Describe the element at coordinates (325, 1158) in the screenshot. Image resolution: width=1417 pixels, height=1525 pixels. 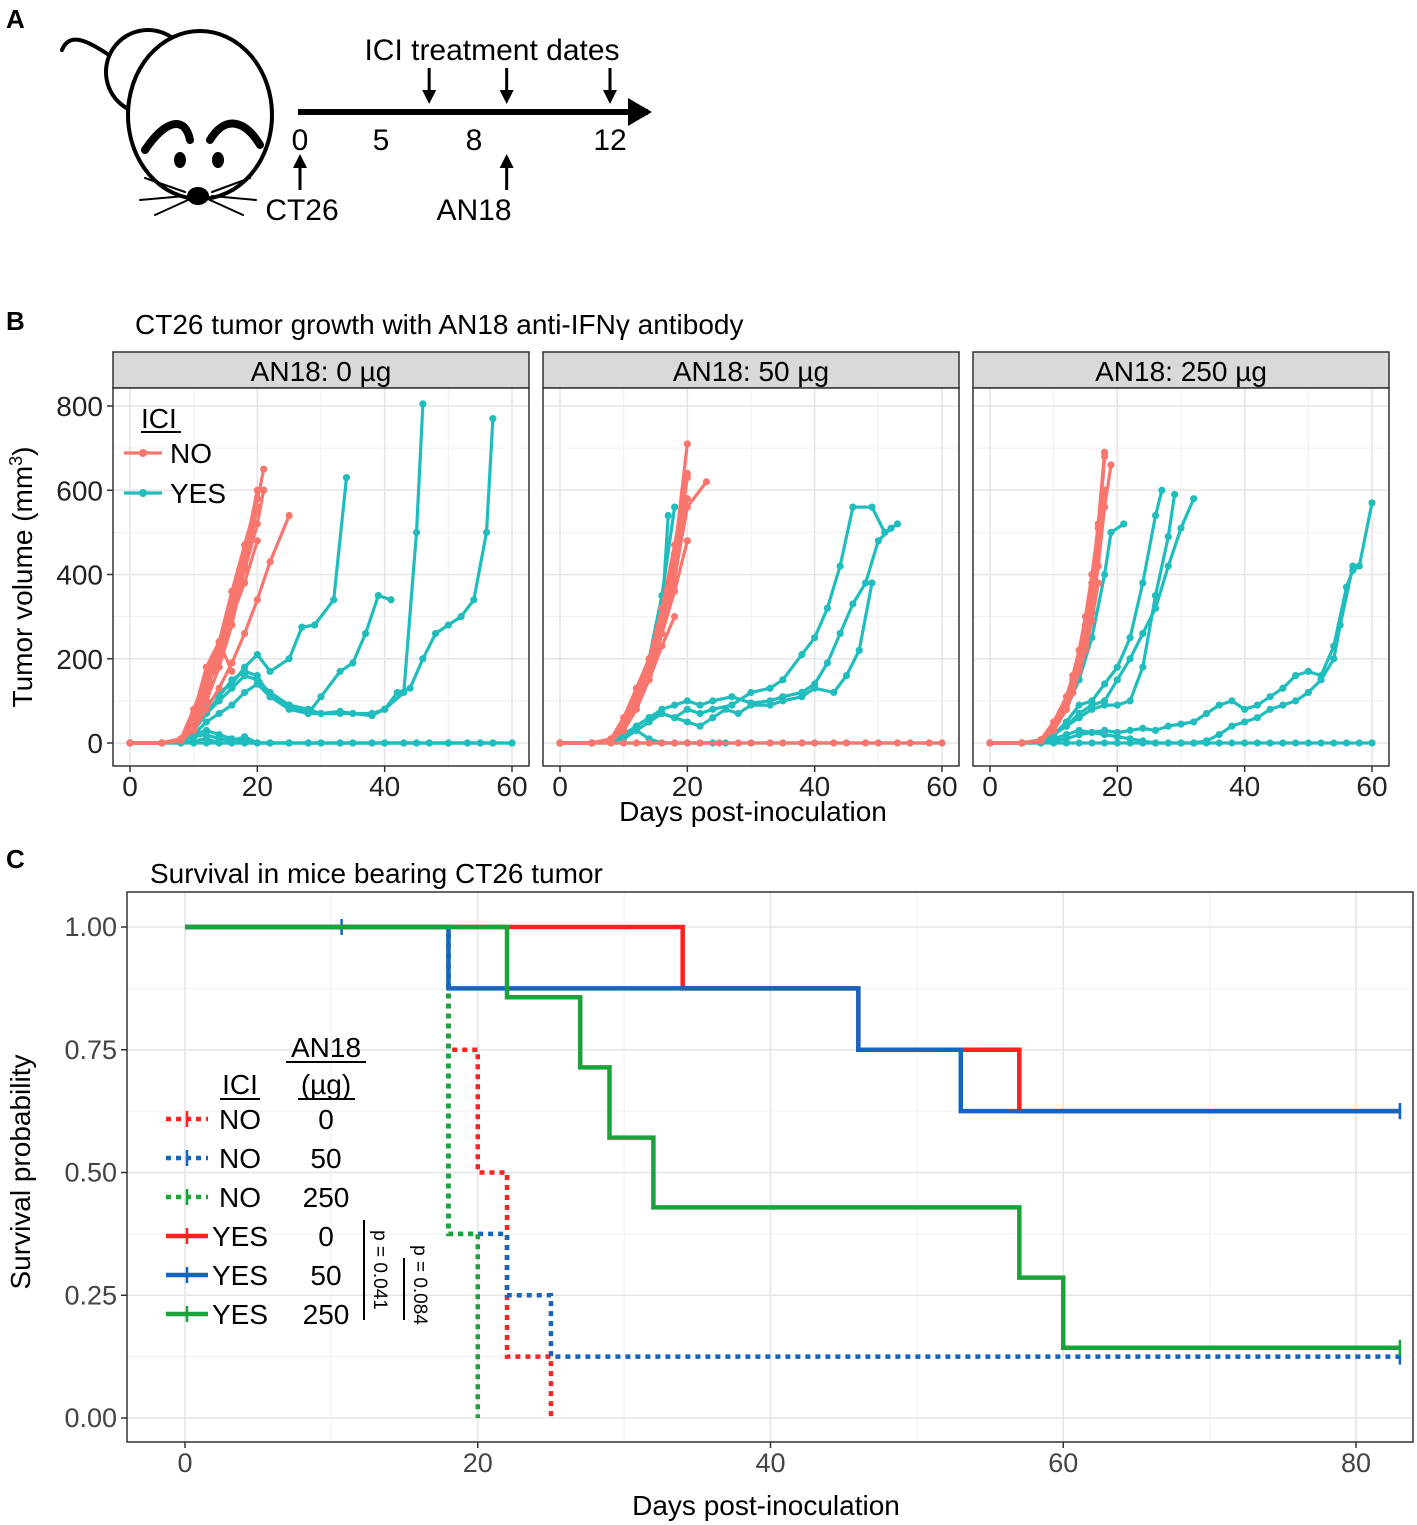
I see `legend-an18-value: 50` at that location.